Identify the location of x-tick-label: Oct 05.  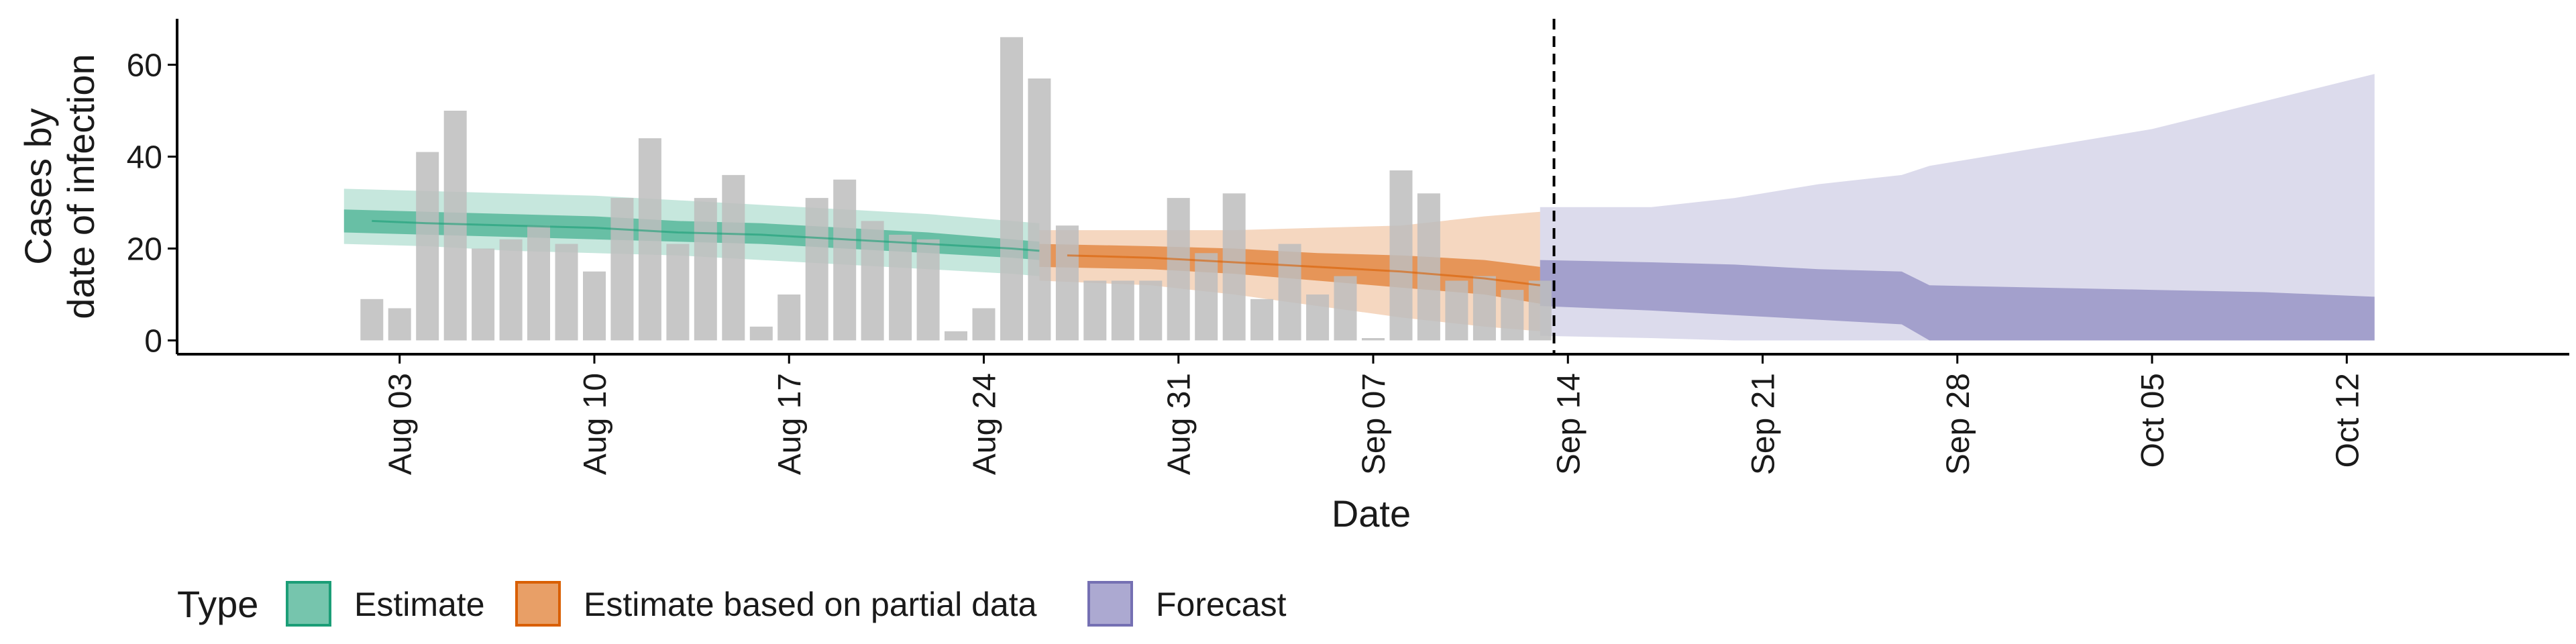
(2153, 420).